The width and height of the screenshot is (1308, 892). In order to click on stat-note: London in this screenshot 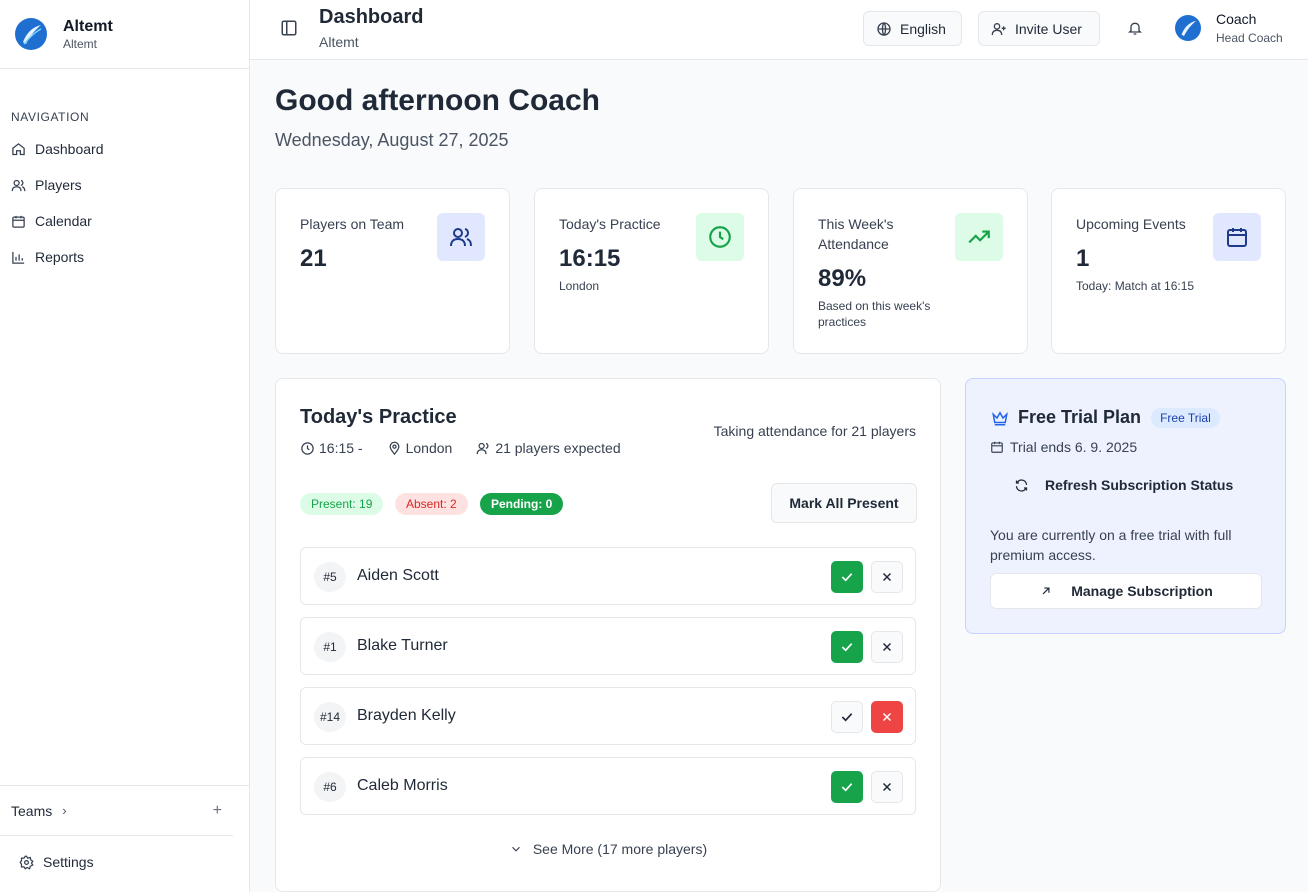, I will do `click(579, 286)`.